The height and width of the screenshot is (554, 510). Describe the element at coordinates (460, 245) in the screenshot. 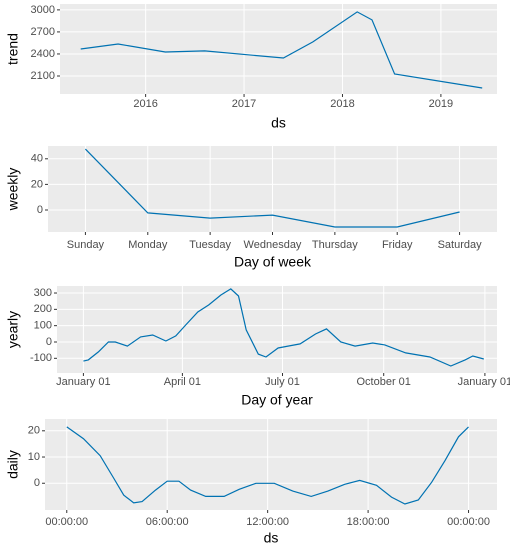

I see `x-tick-label: Saturday` at that location.